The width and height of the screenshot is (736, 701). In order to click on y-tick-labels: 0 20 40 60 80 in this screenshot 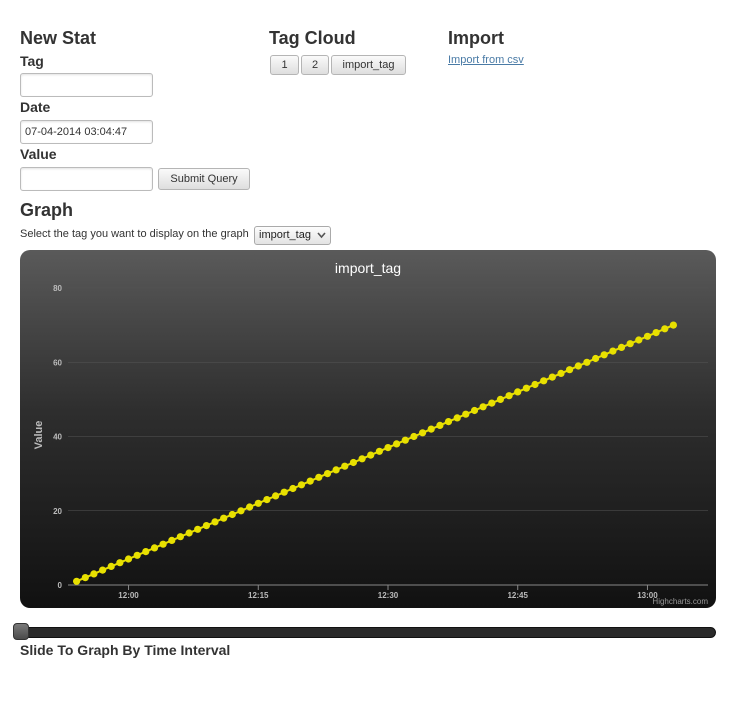, I will do `click(57, 437)`.